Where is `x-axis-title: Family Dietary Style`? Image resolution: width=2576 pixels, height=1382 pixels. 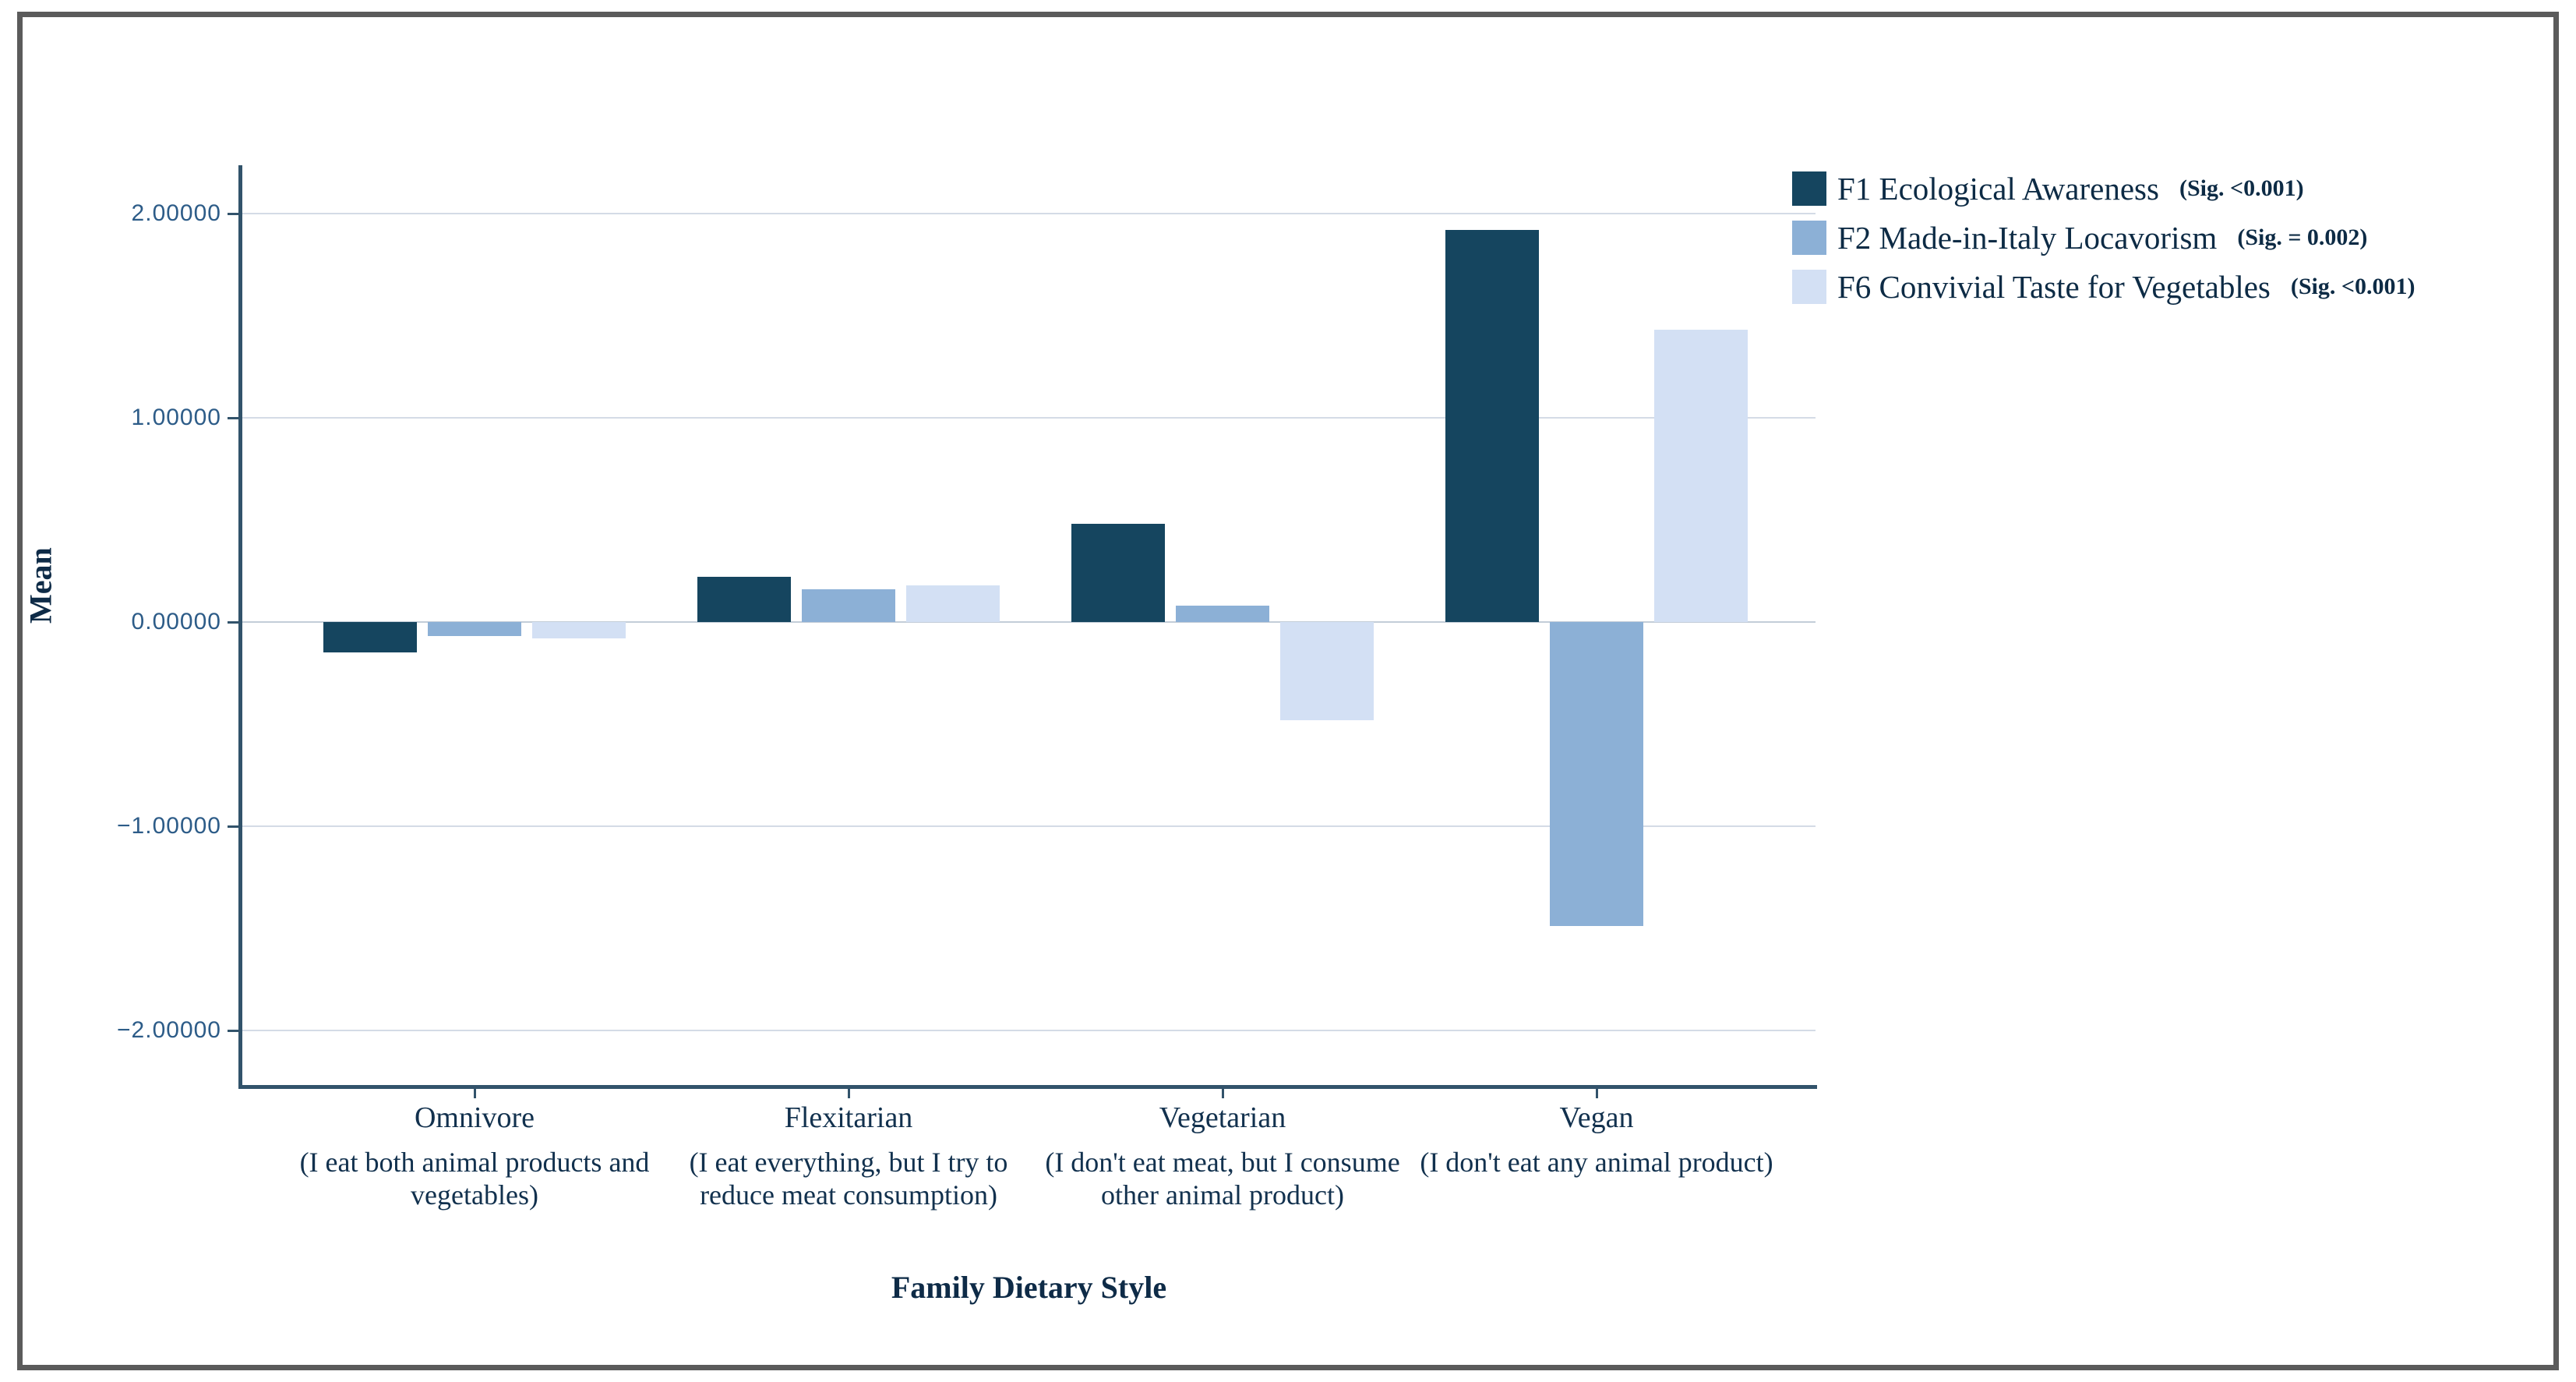
x-axis-title: Family Dietary Style is located at coordinates (1029, 1287).